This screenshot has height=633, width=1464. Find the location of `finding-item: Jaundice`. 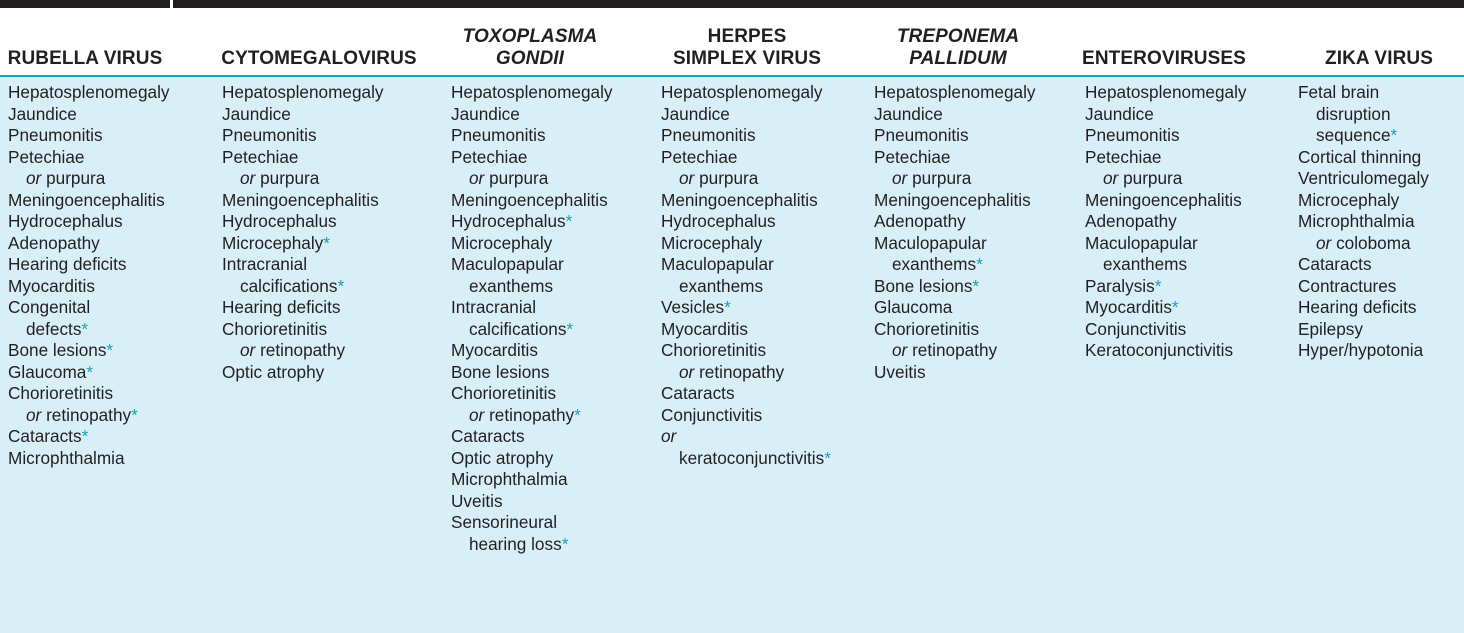

finding-item: Jaundice is located at coordinates (88, 115).